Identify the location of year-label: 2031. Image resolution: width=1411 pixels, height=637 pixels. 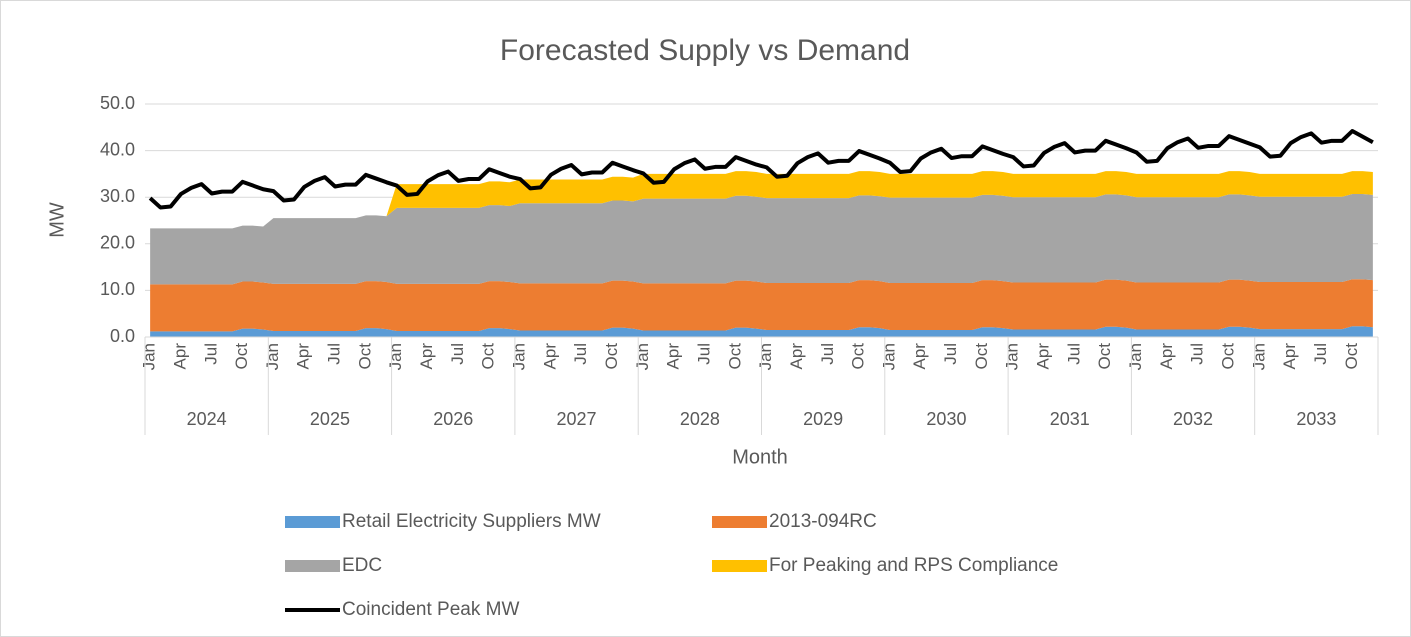
(1070, 419).